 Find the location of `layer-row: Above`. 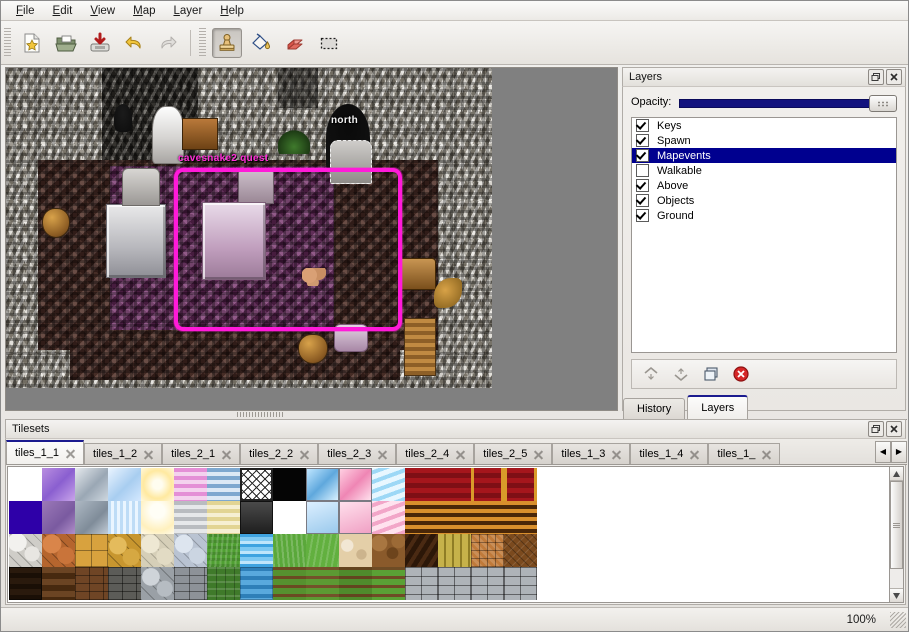

layer-row: Above is located at coordinates (764, 185).